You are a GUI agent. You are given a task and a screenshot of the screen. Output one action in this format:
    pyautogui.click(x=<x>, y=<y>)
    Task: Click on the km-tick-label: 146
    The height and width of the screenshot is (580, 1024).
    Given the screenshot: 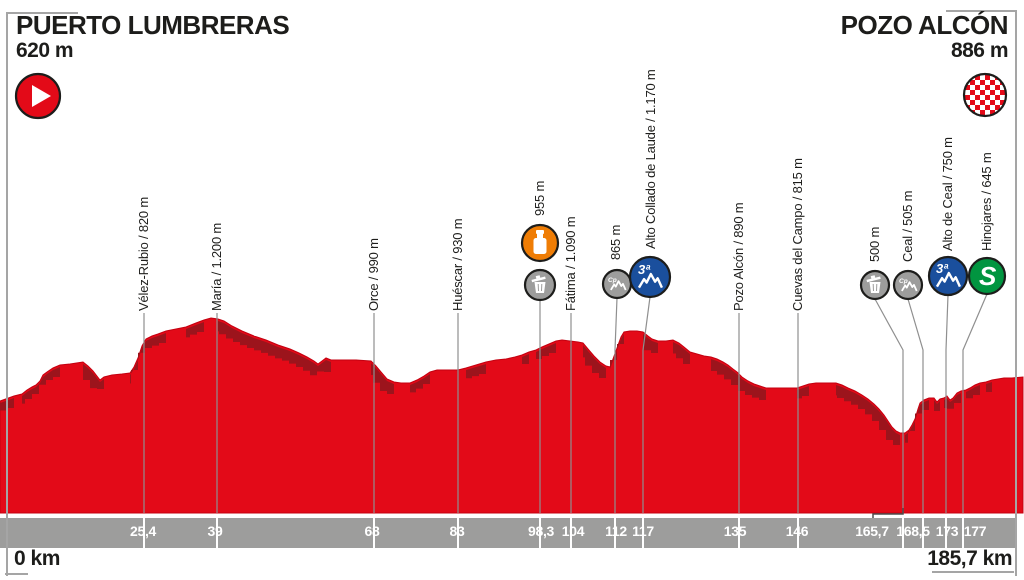 What is the action you would take?
    pyautogui.click(x=797, y=531)
    